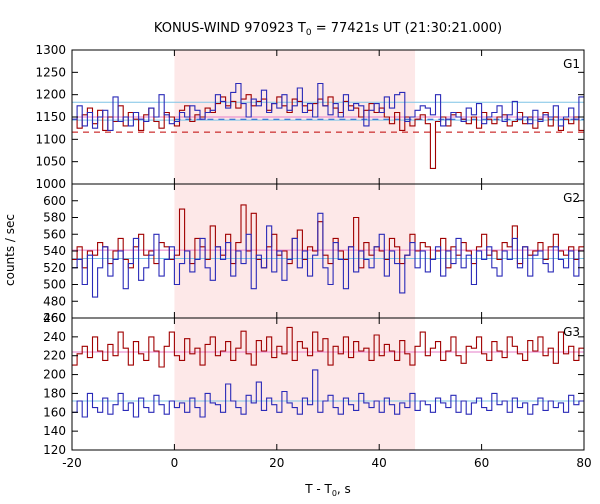 This screenshot has height=504, width=600. Describe the element at coordinates (54, 393) in the screenshot. I see `y-tick-label: 180` at that location.